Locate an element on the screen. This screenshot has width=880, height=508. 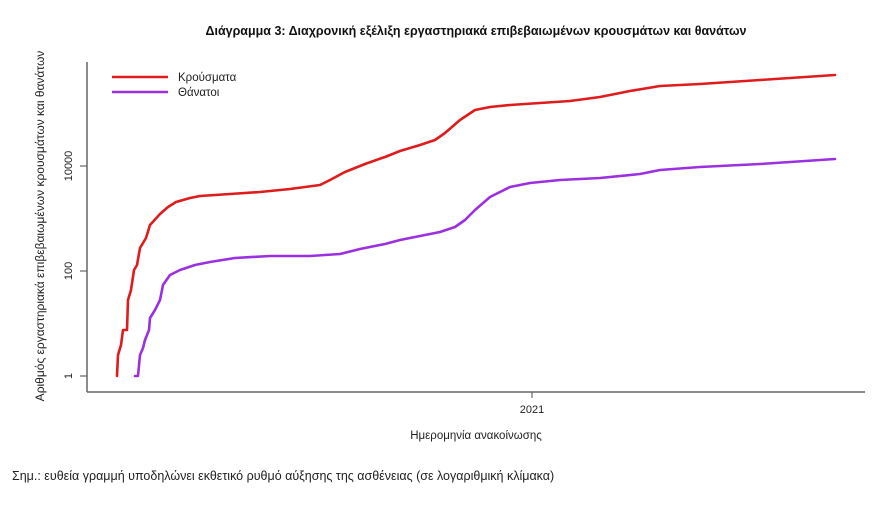
y-tick-label: 1 is located at coordinates (69, 376).